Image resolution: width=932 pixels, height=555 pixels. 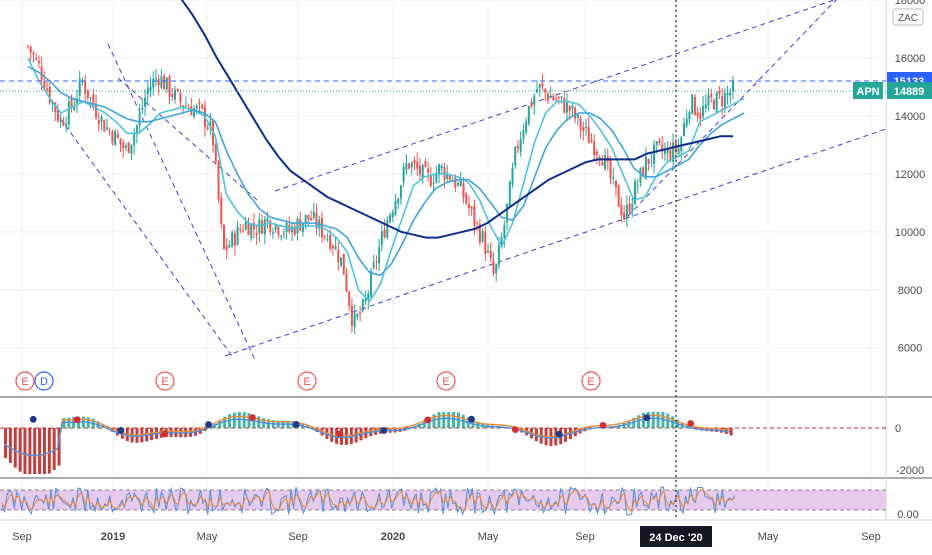 I want to click on stochastic-band-layer, so click(x=443, y=500).